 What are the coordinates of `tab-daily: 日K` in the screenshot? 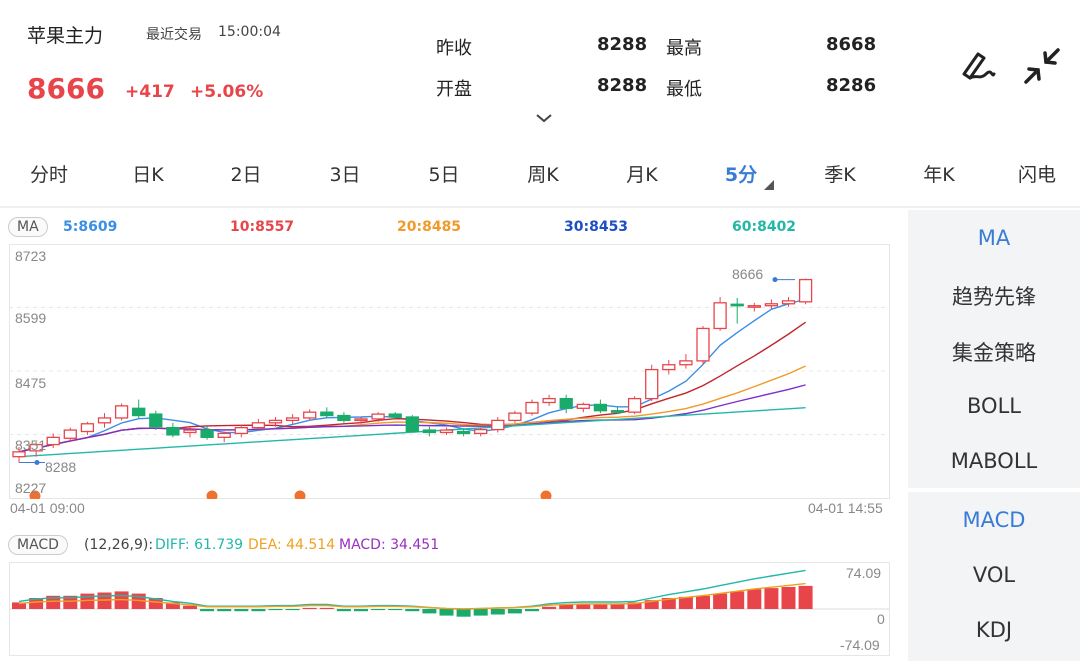 It's located at (148, 175).